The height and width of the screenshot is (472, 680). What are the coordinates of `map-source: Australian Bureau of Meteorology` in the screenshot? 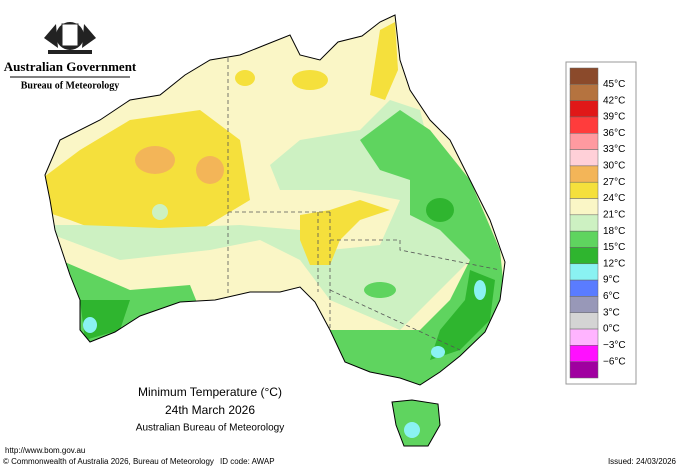 It's located at (210, 428).